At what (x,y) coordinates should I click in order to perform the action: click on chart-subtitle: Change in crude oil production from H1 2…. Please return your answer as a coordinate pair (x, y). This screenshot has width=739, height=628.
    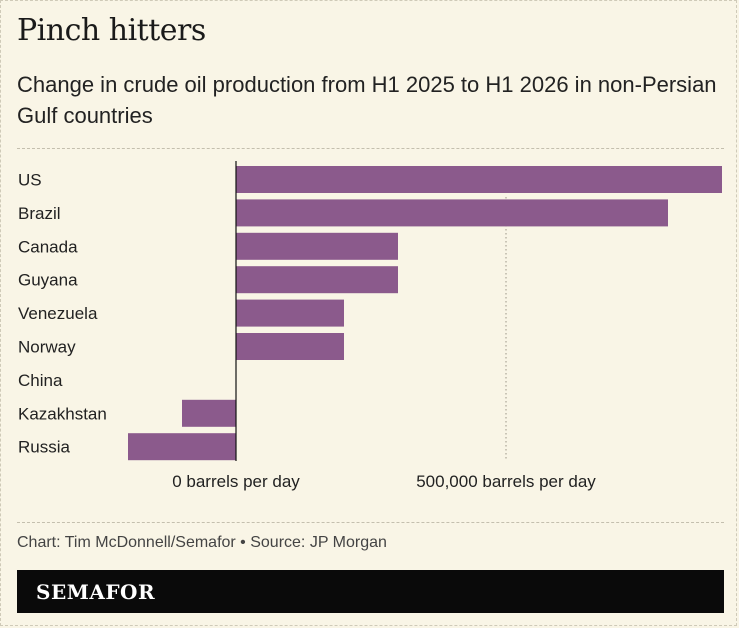
    Looking at the image, I should click on (367, 100).